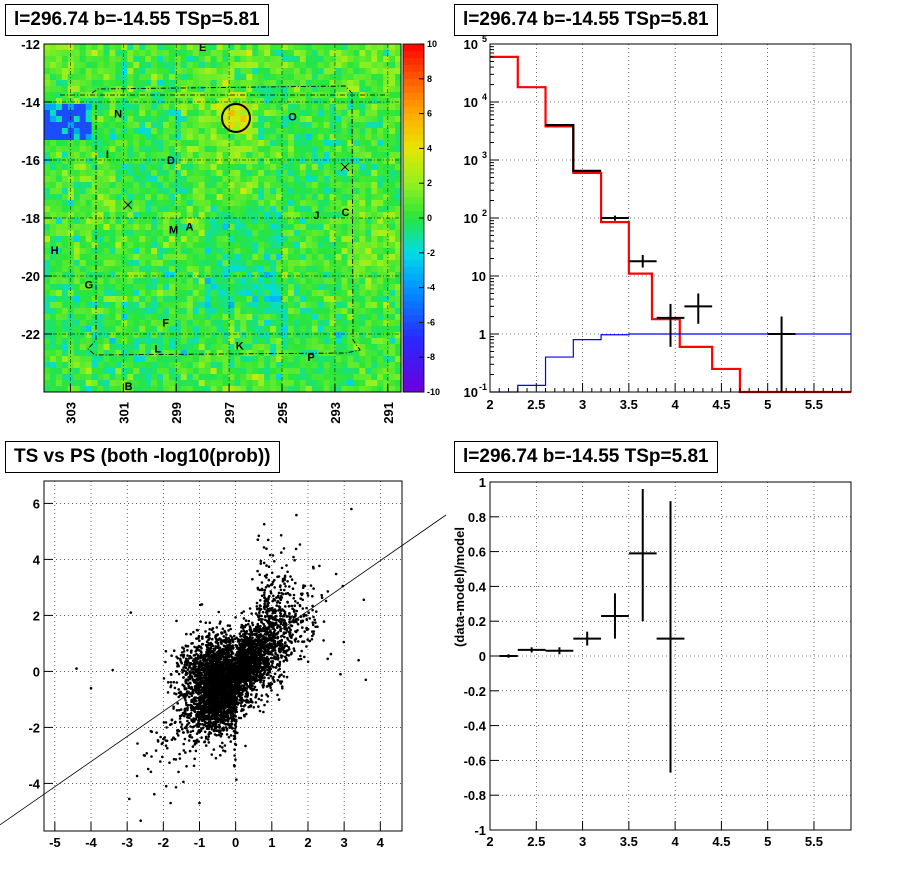 The image size is (898, 875). What do you see at coordinates (814, 404) in the screenshot?
I see `x-tick-label: 5.5` at bounding box center [814, 404].